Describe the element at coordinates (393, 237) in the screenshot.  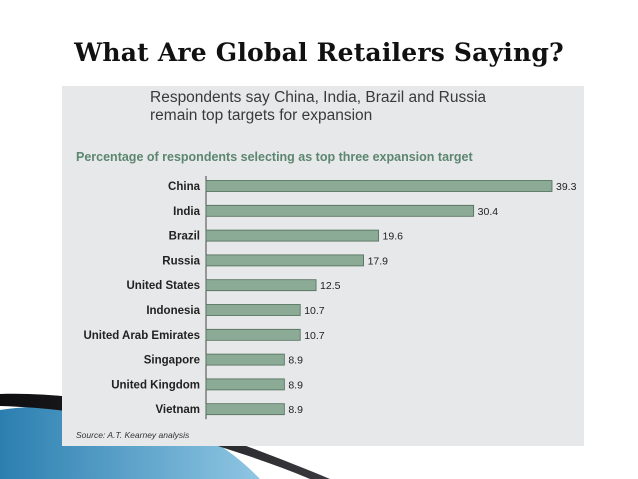
I see `value-label: 19.6` at that location.